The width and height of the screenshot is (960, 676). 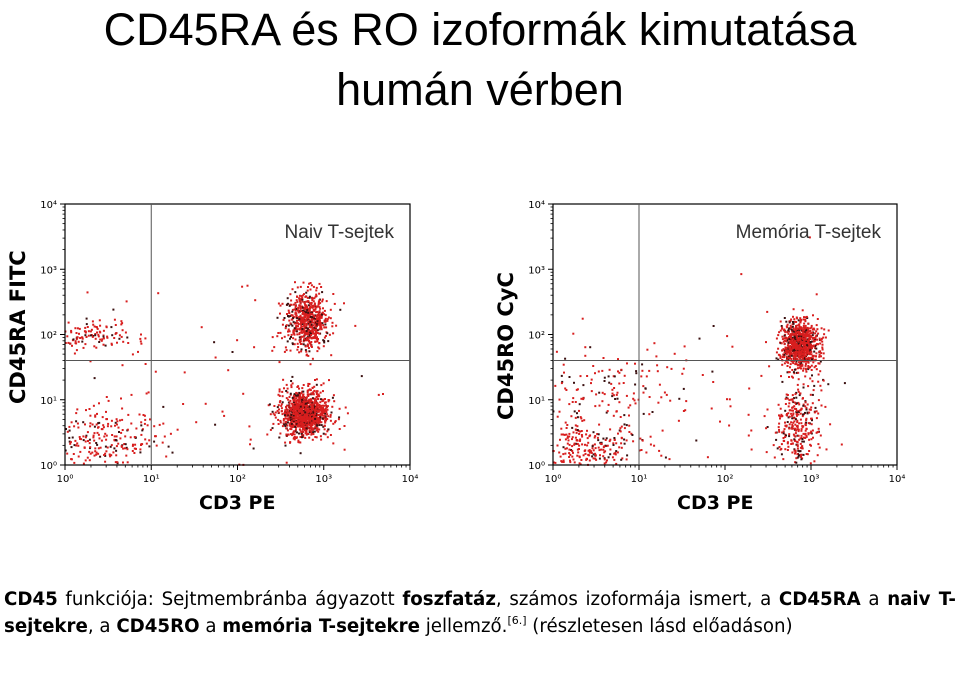 What do you see at coordinates (659, 626) in the screenshot?
I see `caption-part: (részletesen lásd előadáson)` at bounding box center [659, 626].